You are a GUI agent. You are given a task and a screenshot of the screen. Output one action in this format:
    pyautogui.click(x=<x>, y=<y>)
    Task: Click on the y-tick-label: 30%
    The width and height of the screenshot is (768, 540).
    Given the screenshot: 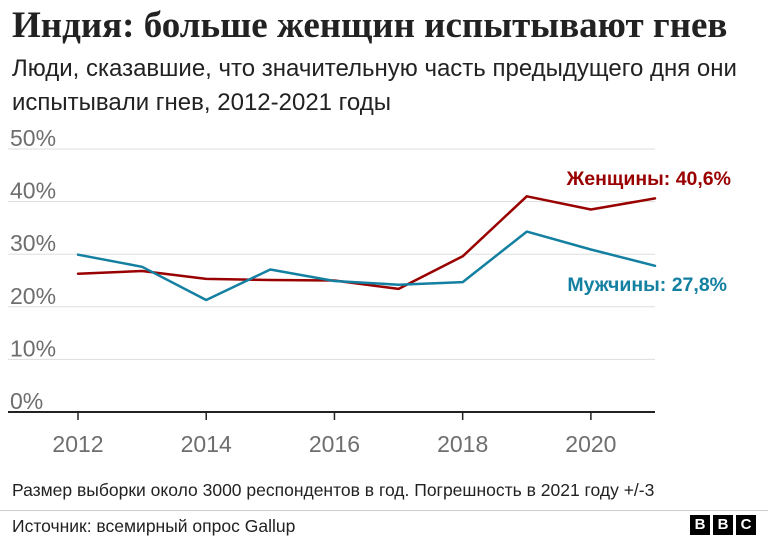 What is the action you would take?
    pyautogui.click(x=33, y=243)
    